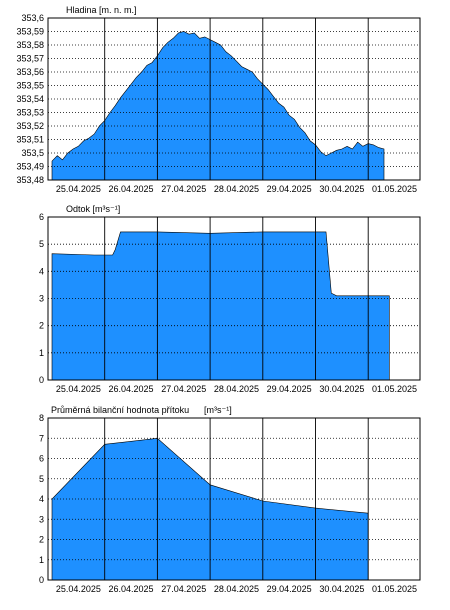 This screenshot has height=610, width=450. I want to click on y-tick-label: 353,52, so click(30, 126).